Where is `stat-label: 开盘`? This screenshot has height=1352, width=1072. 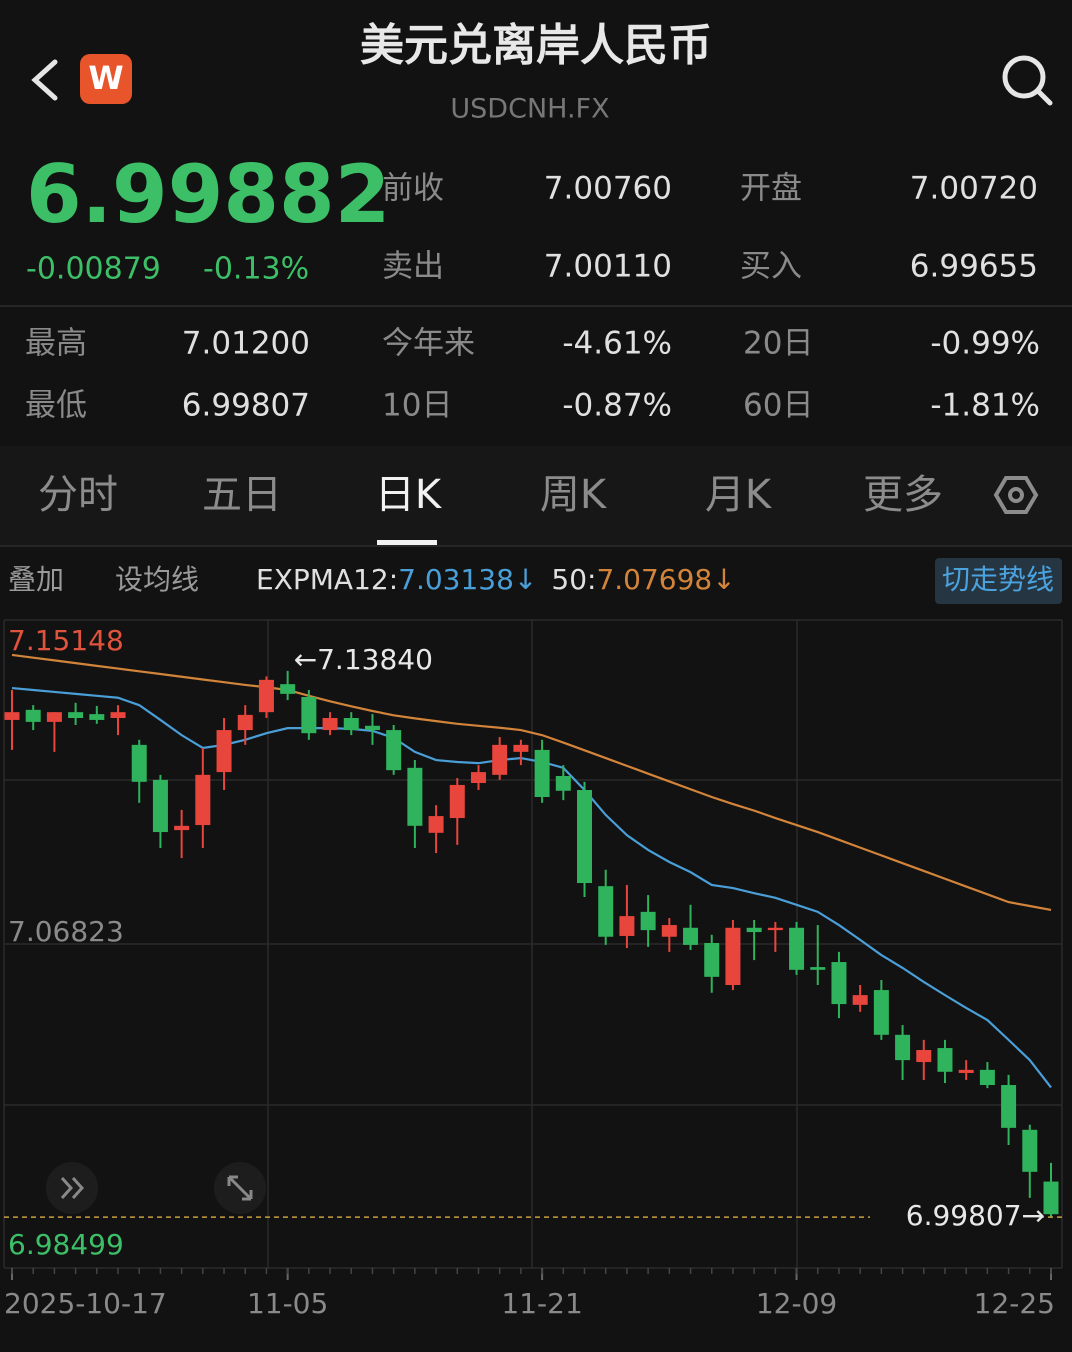 stat-label: 开盘 is located at coordinates (771, 189).